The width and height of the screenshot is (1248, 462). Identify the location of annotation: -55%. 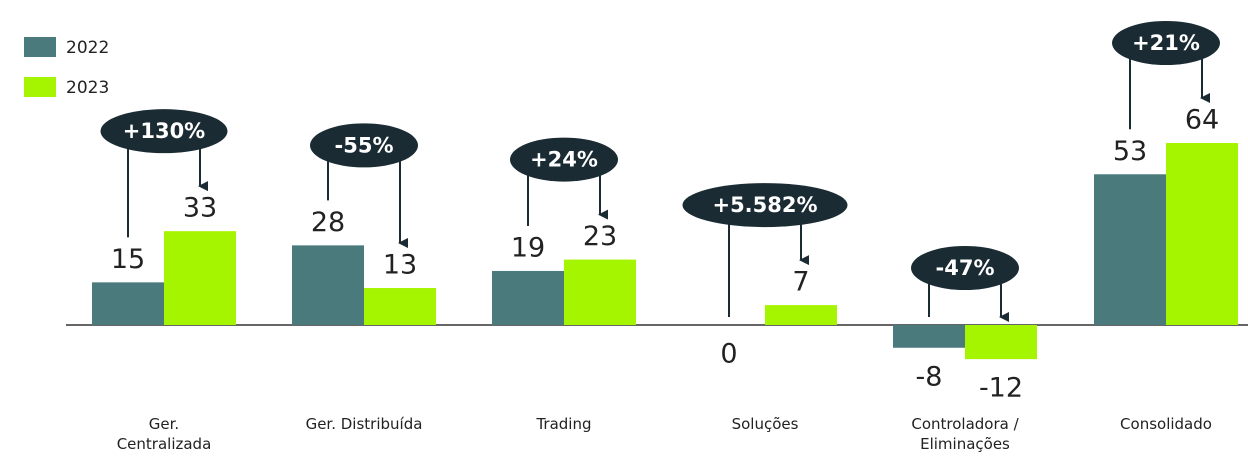
(364, 145).